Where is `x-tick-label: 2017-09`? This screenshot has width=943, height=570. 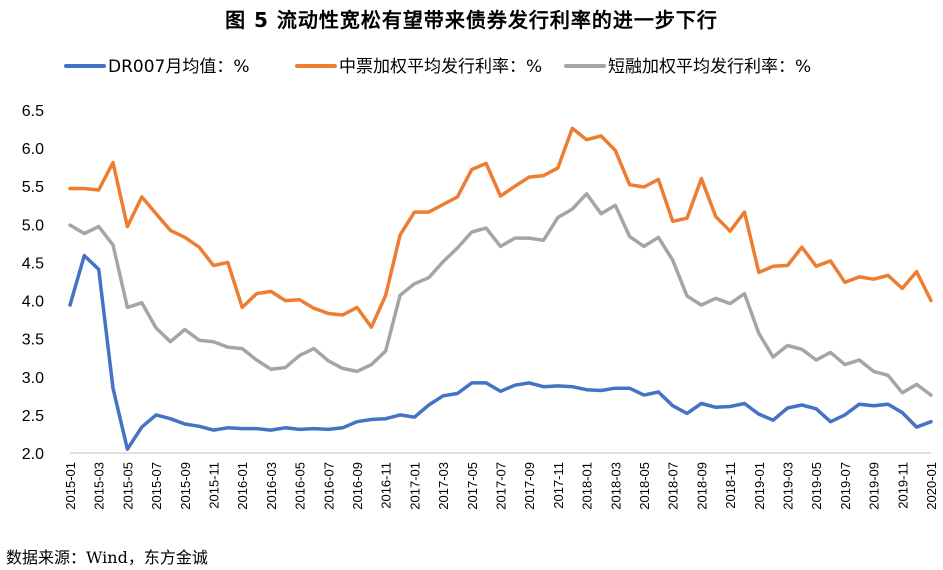 x-tick-label: 2017-09 is located at coordinates (529, 486).